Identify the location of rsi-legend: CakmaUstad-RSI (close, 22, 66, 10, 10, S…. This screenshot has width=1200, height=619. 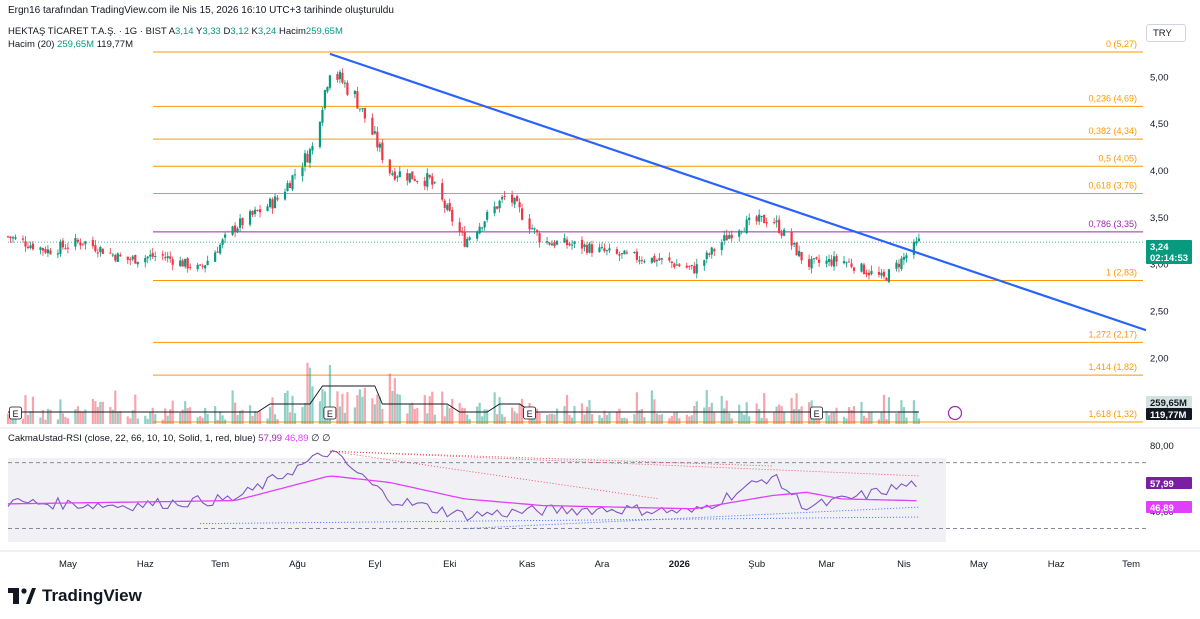
(169, 438).